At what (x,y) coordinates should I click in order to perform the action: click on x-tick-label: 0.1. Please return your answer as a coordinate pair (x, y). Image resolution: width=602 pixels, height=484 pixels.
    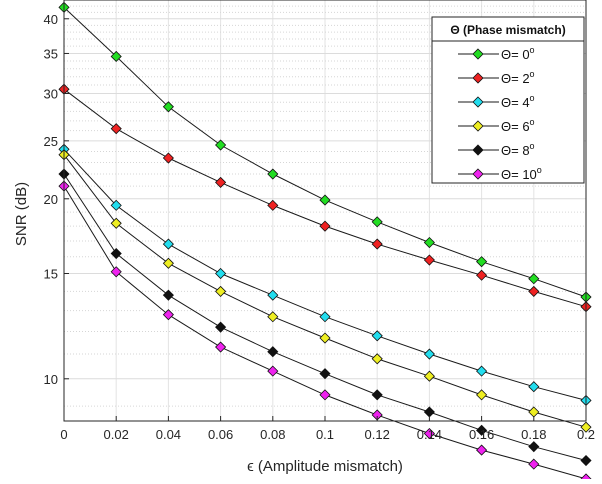
    Looking at the image, I should click on (325, 434).